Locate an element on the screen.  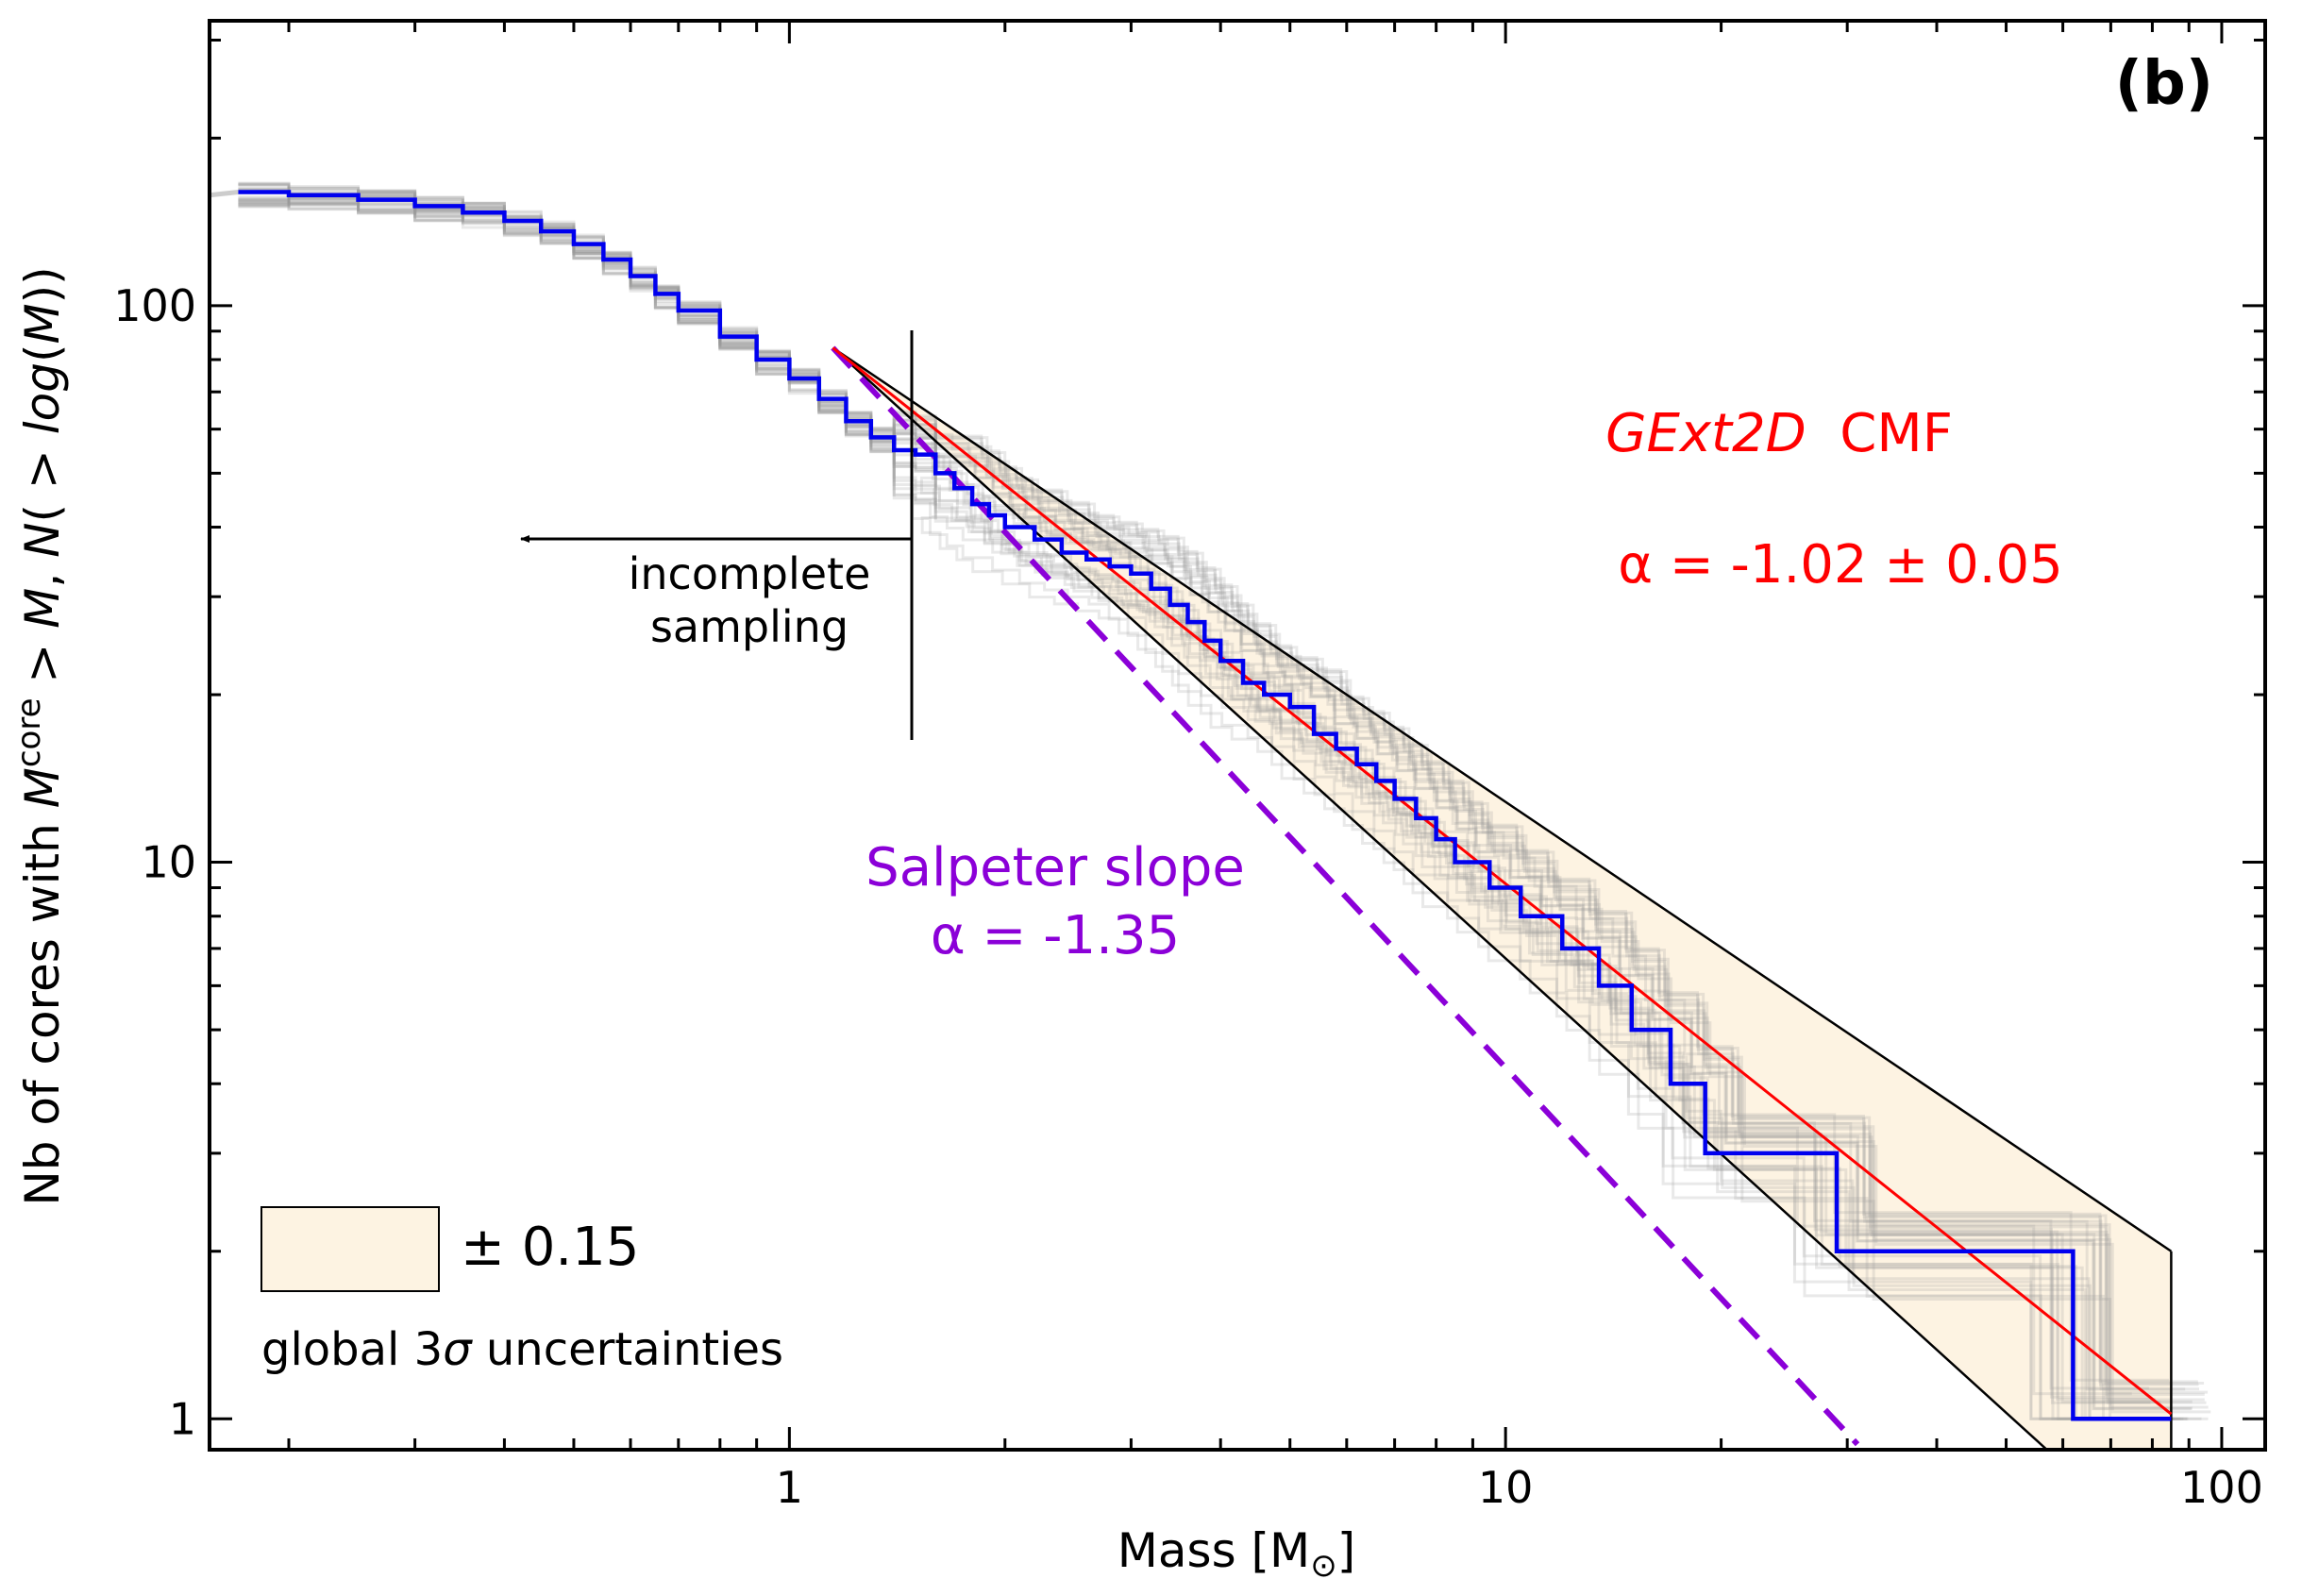
y-tick-label: 10 is located at coordinates (168, 862).